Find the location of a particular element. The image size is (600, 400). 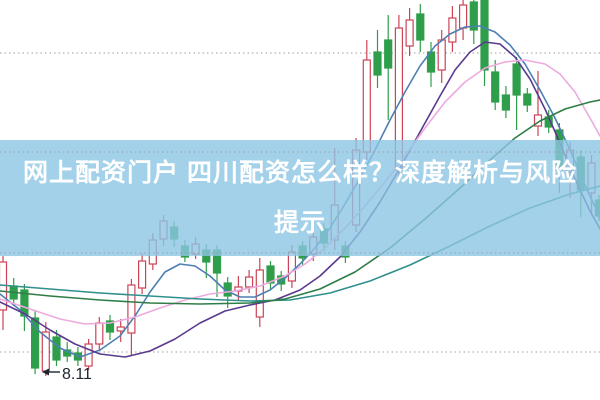

headline-line-1: 网上配资门户 四川配资怎么样？深度解析与风险 is located at coordinates (300, 173).